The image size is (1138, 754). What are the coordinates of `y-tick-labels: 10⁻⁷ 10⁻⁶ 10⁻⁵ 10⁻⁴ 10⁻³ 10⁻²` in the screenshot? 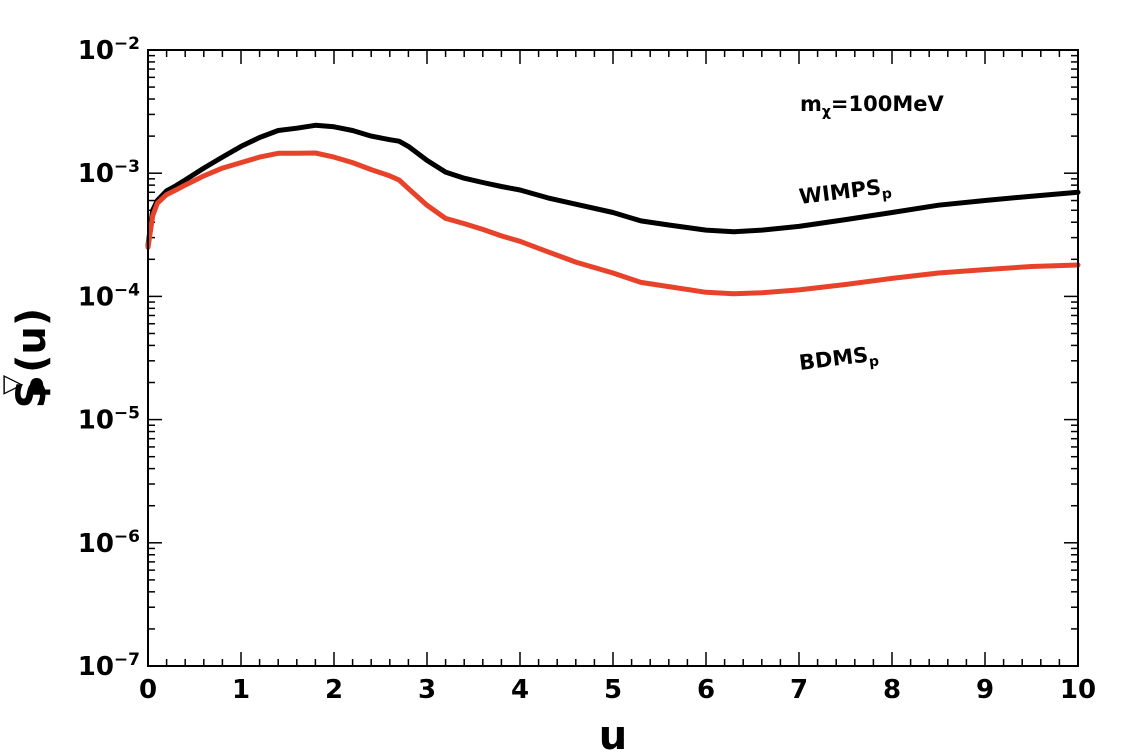 It's located at (109, 358).